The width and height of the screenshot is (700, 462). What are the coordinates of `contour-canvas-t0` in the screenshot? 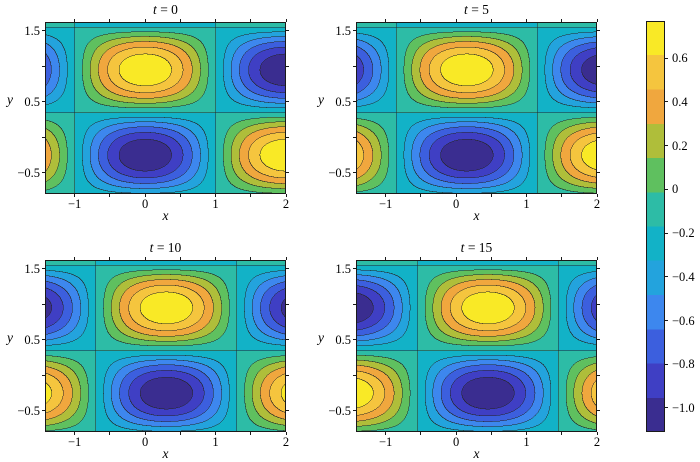 It's located at (165, 108).